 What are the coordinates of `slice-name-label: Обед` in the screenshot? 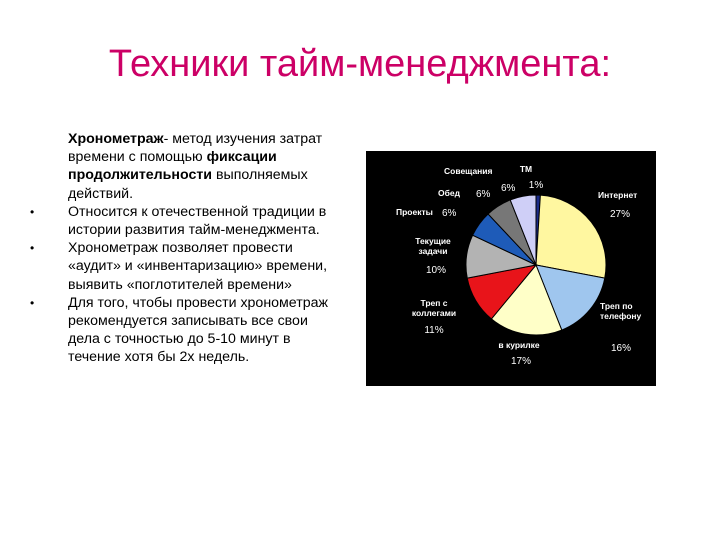 It's located at (449, 193).